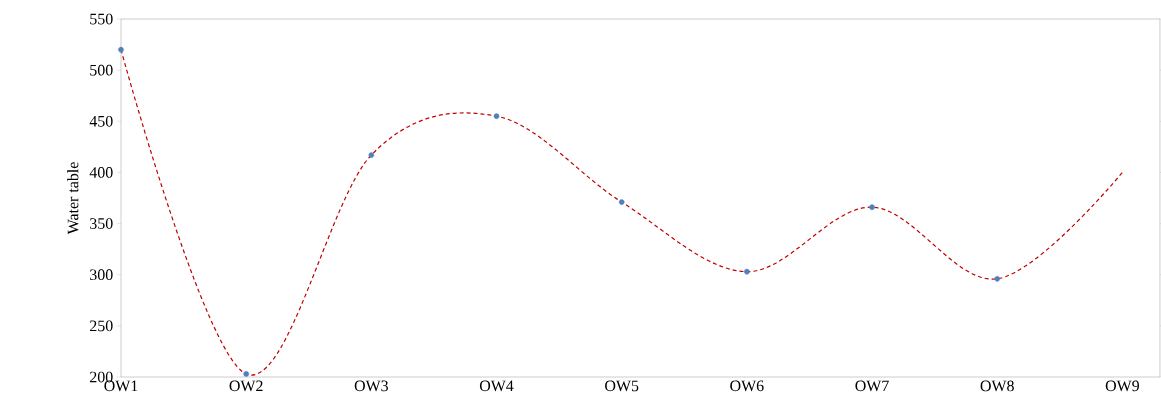  I want to click on y-tick-label: 550, so click(101, 19).